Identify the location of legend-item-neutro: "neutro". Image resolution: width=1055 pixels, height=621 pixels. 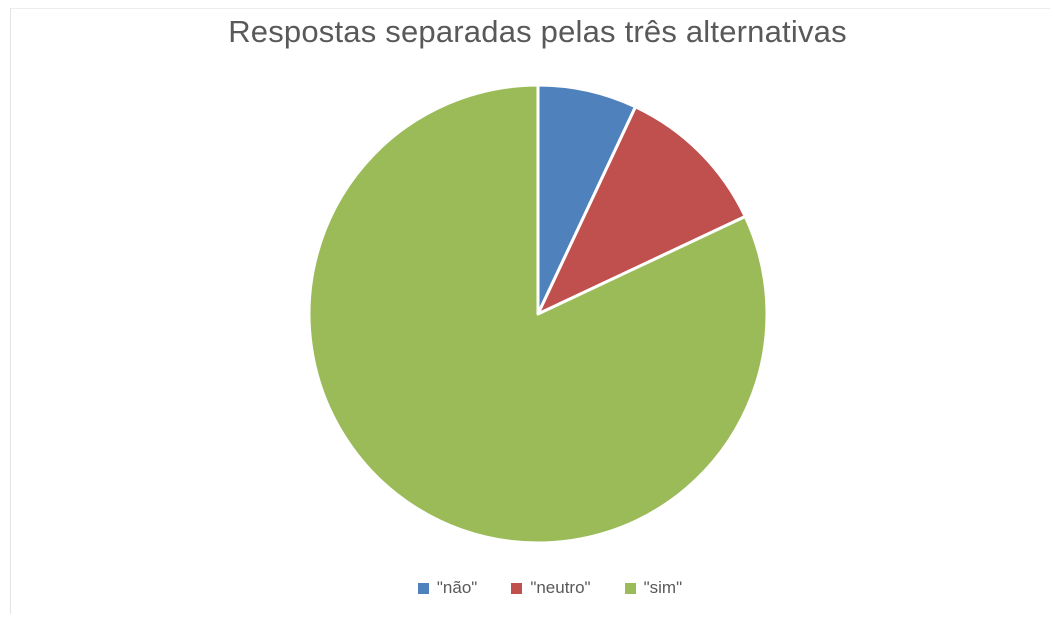
(551, 588).